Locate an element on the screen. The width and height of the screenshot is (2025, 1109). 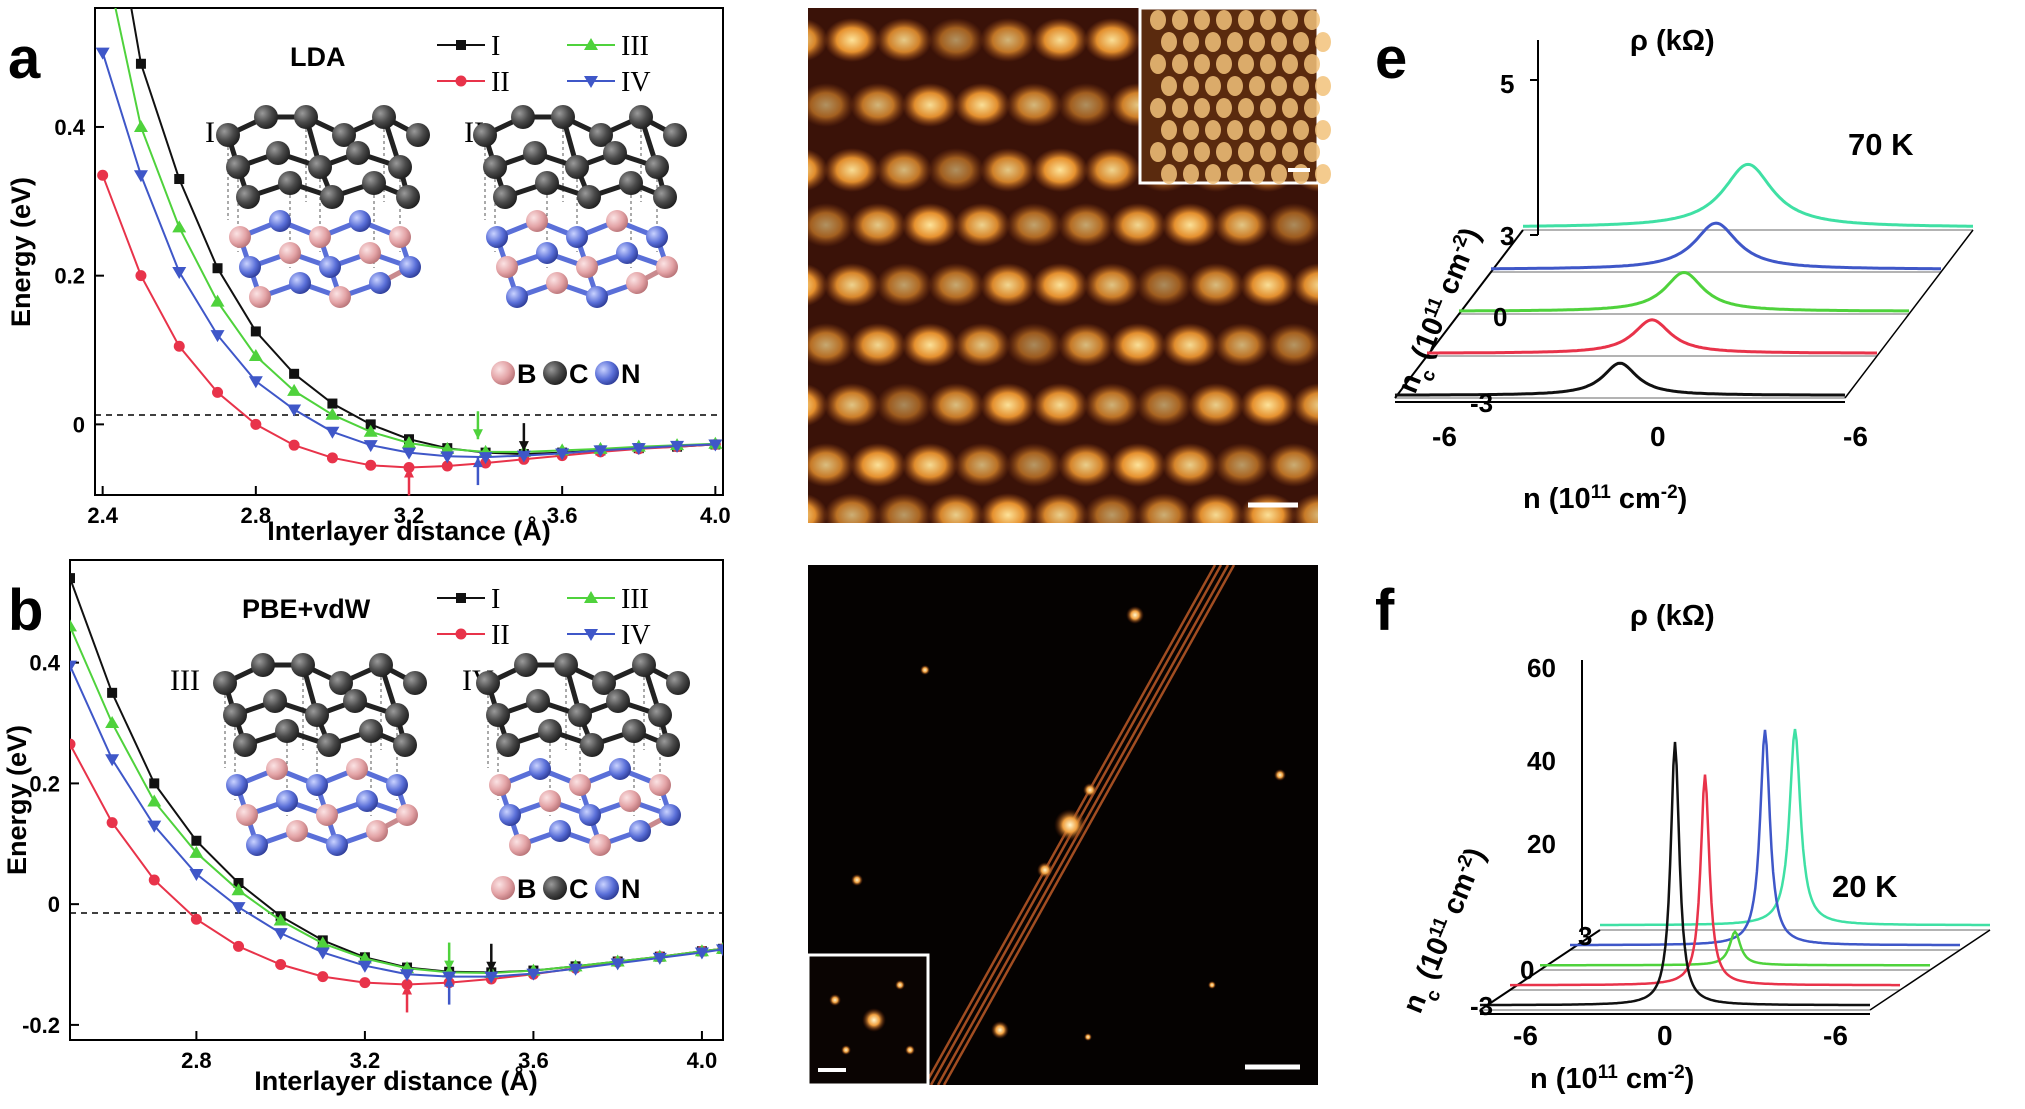
b-series-III-point is located at coordinates (364, 957).